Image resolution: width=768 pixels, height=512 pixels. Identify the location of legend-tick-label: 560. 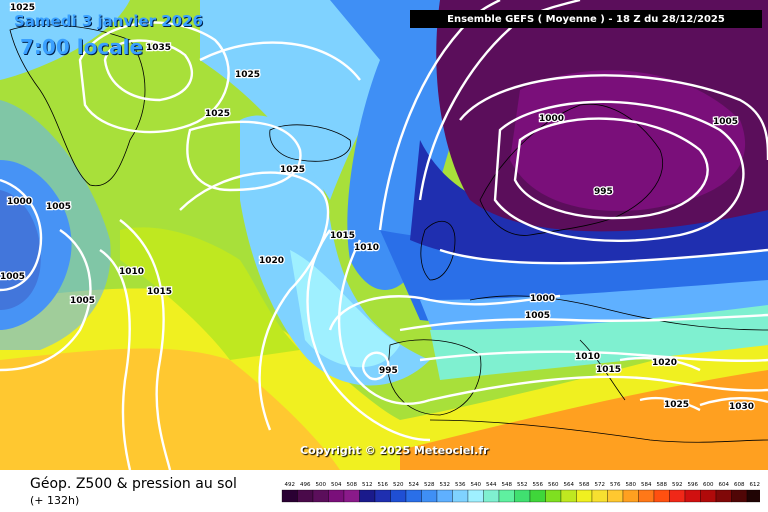
(553, 485).